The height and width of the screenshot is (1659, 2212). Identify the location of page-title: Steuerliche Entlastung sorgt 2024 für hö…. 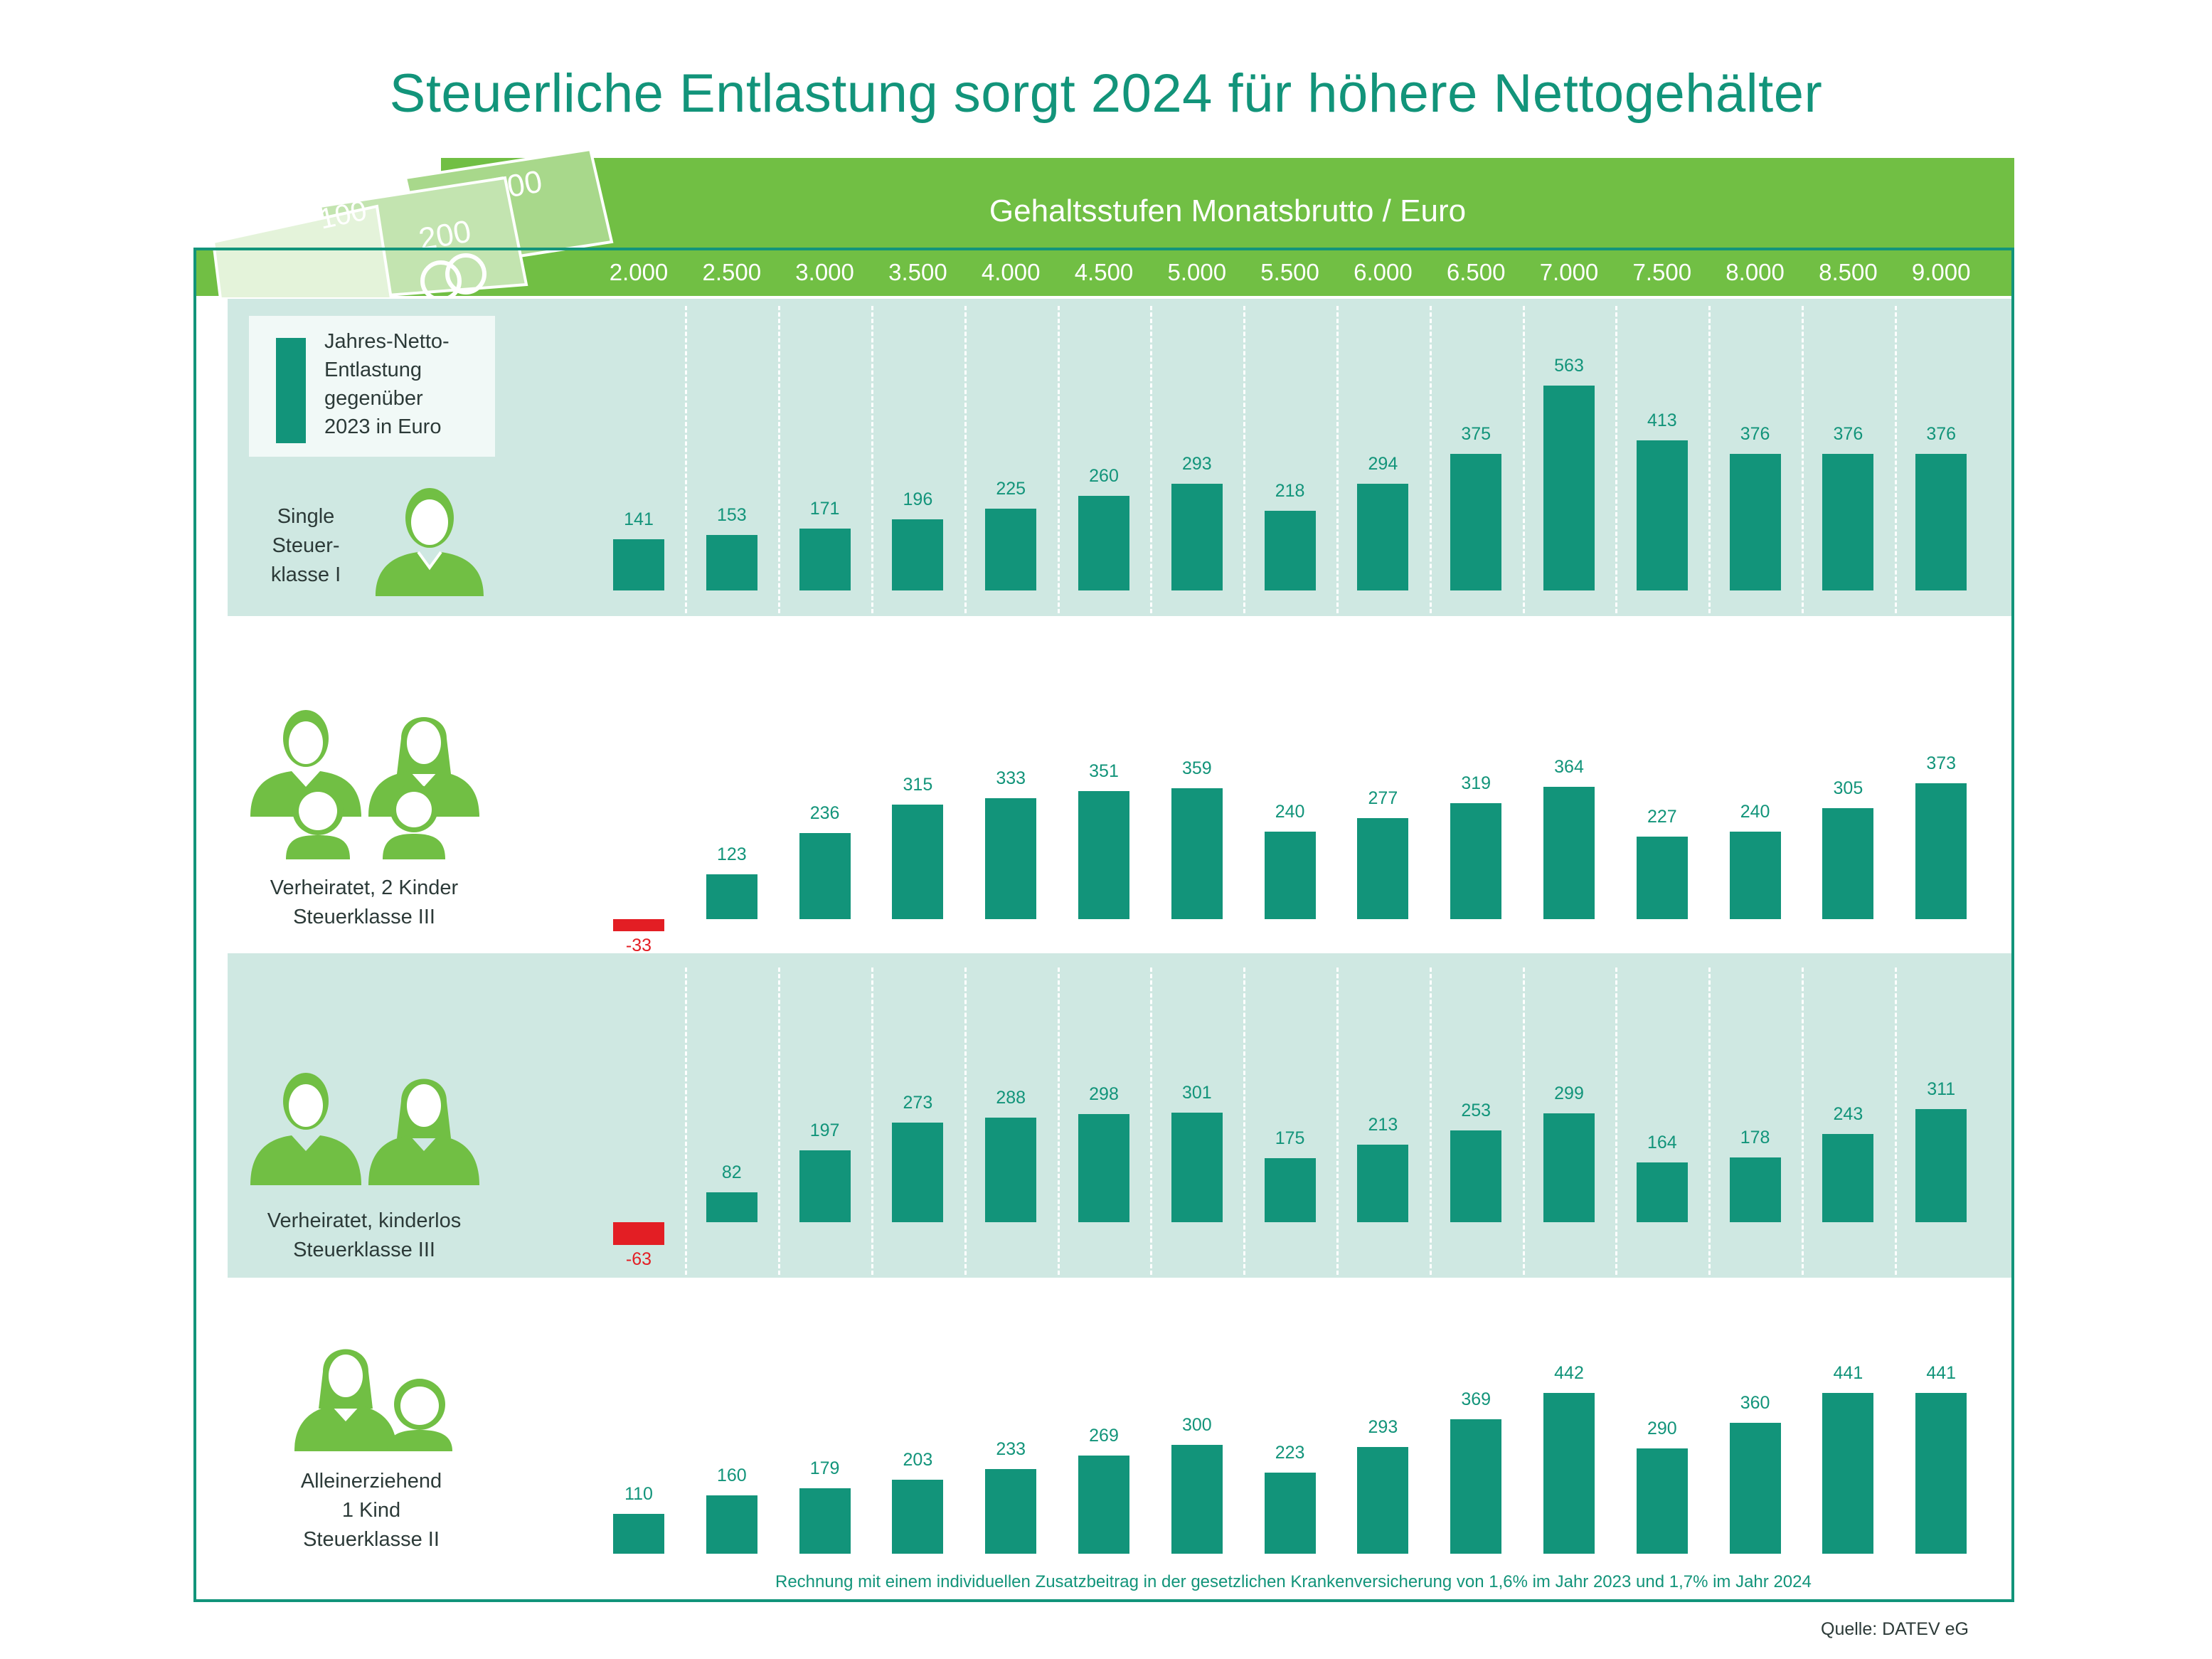
(1106, 93).